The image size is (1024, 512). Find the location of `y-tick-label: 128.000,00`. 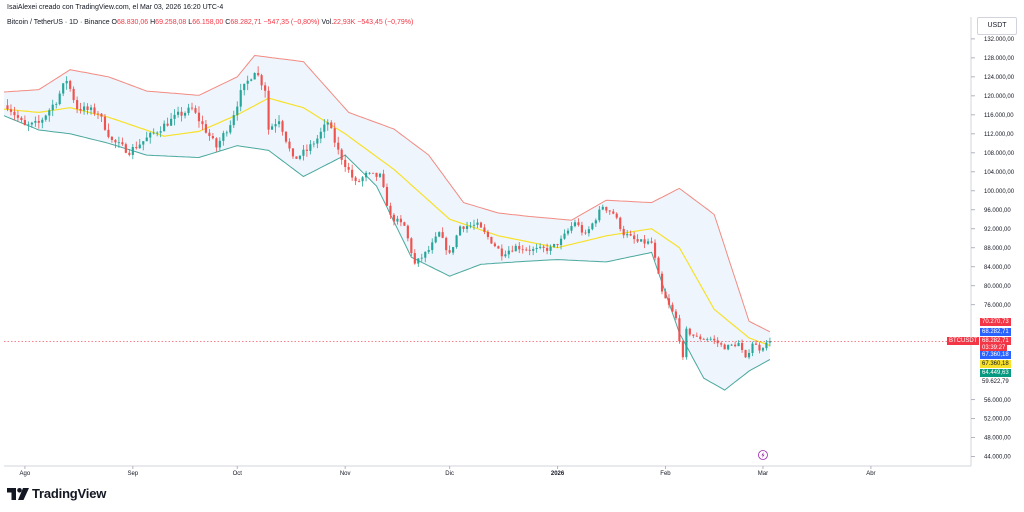

y-tick-label: 128.000,00 is located at coordinates (999, 59).